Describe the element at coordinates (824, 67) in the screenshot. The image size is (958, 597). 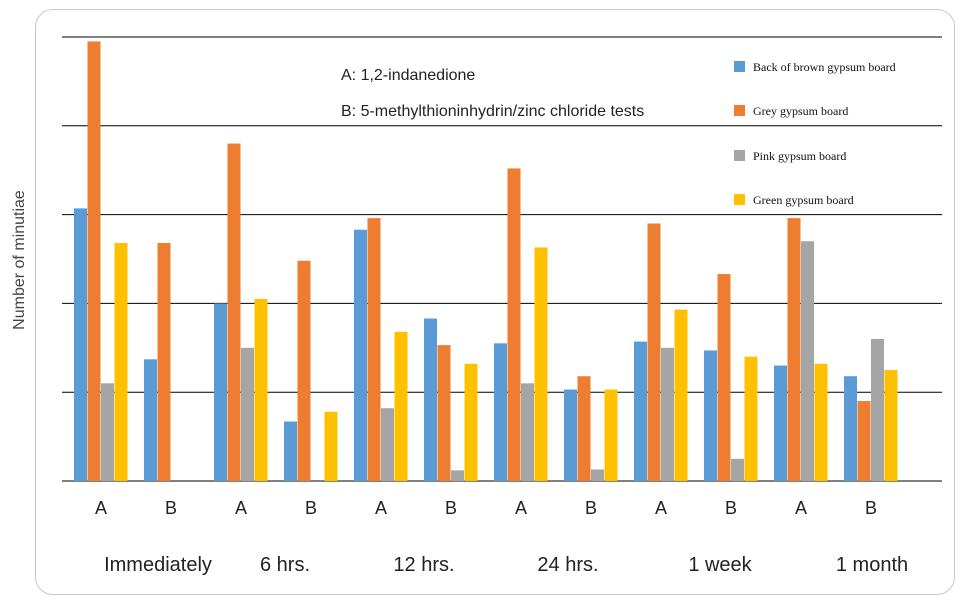
I see `legend-label: Back of brown gypsum board` at that location.